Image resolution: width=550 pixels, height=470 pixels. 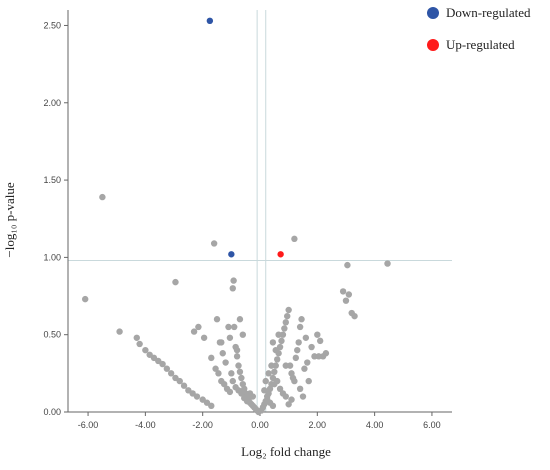 What do you see at coordinates (286, 451) in the screenshot?
I see `x-axis-title: Log₂ fold change` at bounding box center [286, 451].